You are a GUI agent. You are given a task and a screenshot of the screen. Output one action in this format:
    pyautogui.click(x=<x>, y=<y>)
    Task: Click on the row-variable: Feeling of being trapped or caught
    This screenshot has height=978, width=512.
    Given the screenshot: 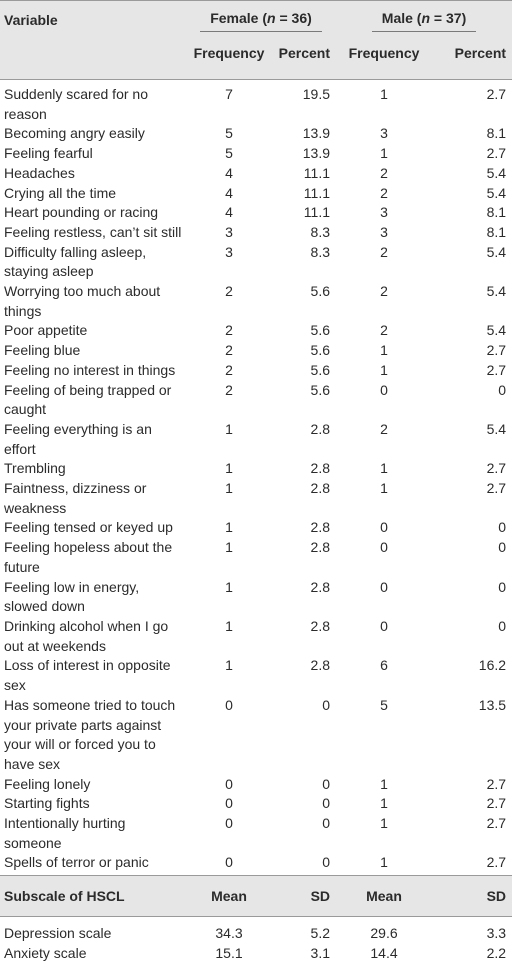 What is the action you would take?
    pyautogui.click(x=88, y=399)
    